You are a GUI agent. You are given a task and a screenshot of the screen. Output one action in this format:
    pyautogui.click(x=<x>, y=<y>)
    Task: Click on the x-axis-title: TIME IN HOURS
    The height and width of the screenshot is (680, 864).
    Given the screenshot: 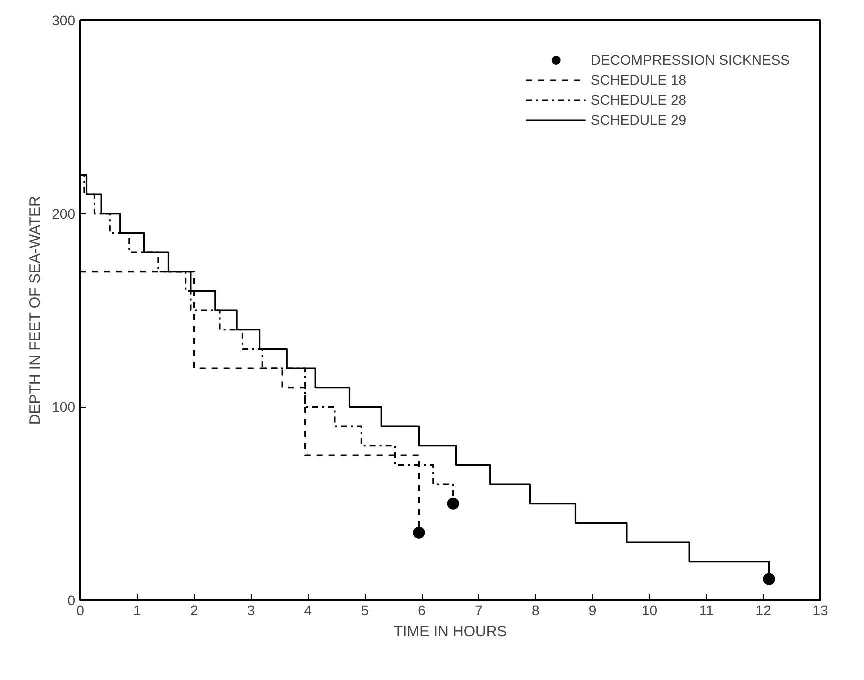 What is the action you would take?
    pyautogui.click(x=451, y=632)
    